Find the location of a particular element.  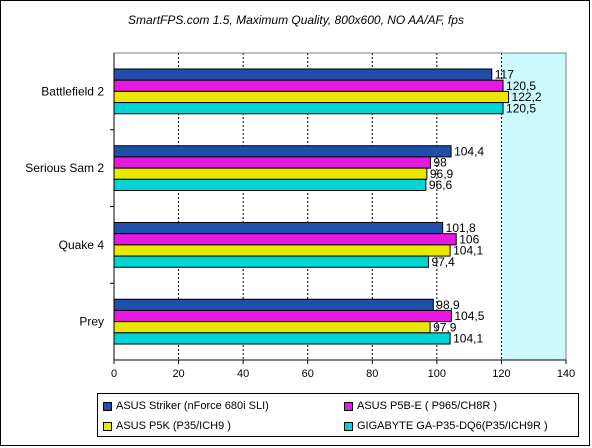

highlight-band is located at coordinates (533, 206).